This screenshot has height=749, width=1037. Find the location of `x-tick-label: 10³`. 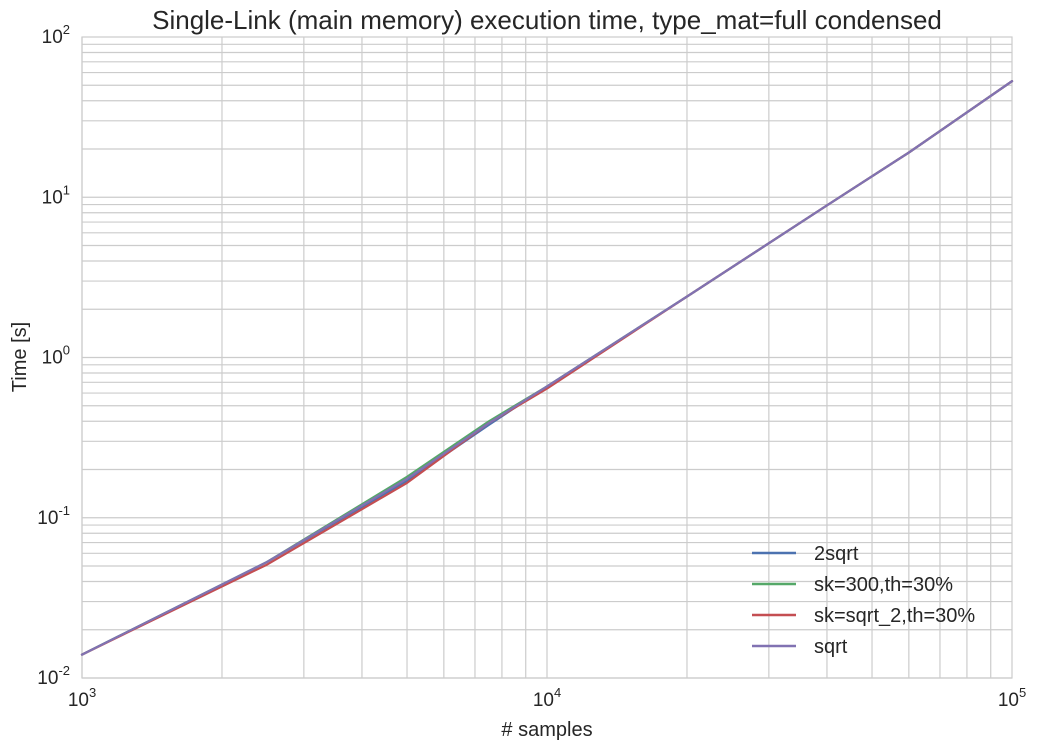

x-tick-label: 10³ is located at coordinates (82, 698).